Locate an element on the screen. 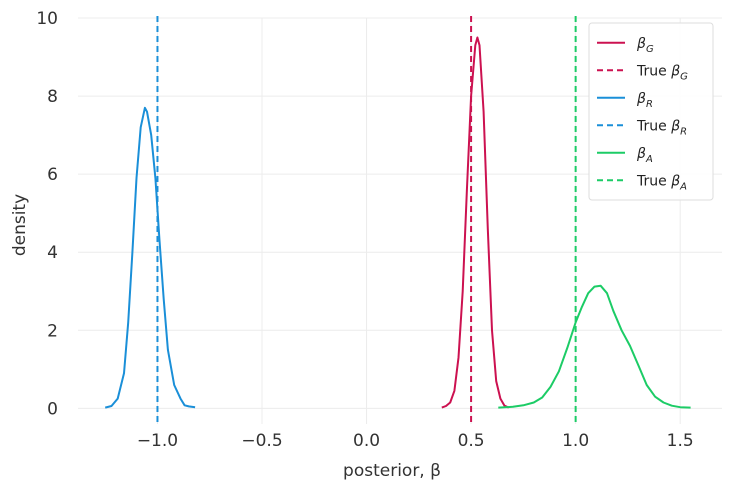 Image resolution: width=731 pixels, height=491 pixels. x-tick-label: −1.0 is located at coordinates (157, 441).